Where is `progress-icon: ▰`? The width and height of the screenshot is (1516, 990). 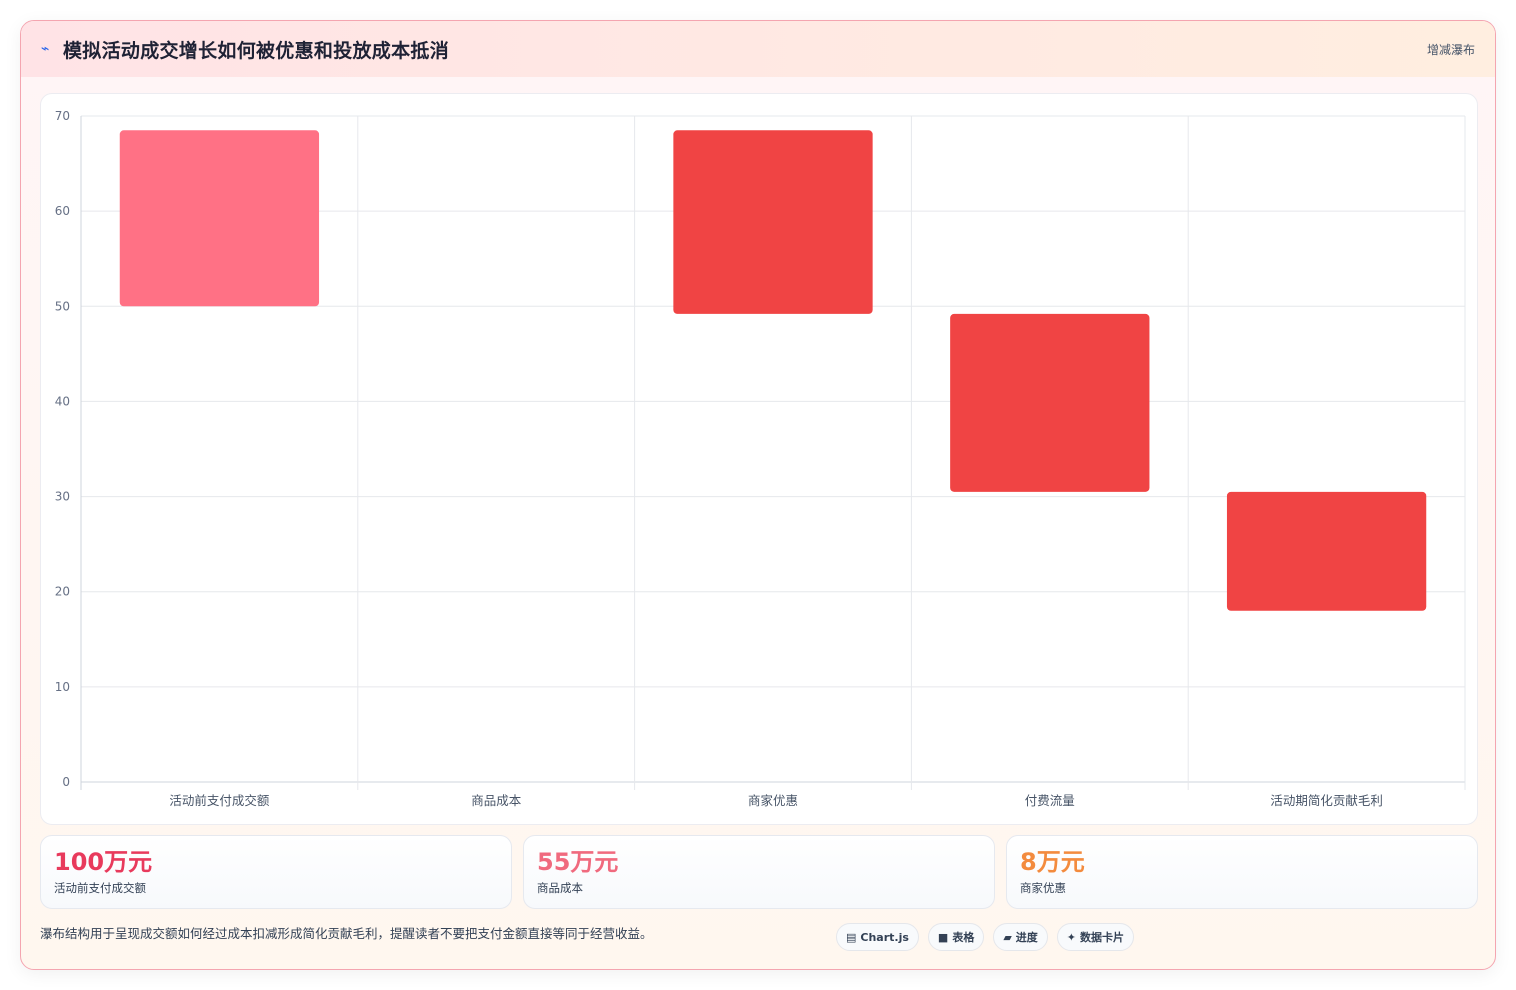 progress-icon: ▰ is located at coordinates (1007, 937).